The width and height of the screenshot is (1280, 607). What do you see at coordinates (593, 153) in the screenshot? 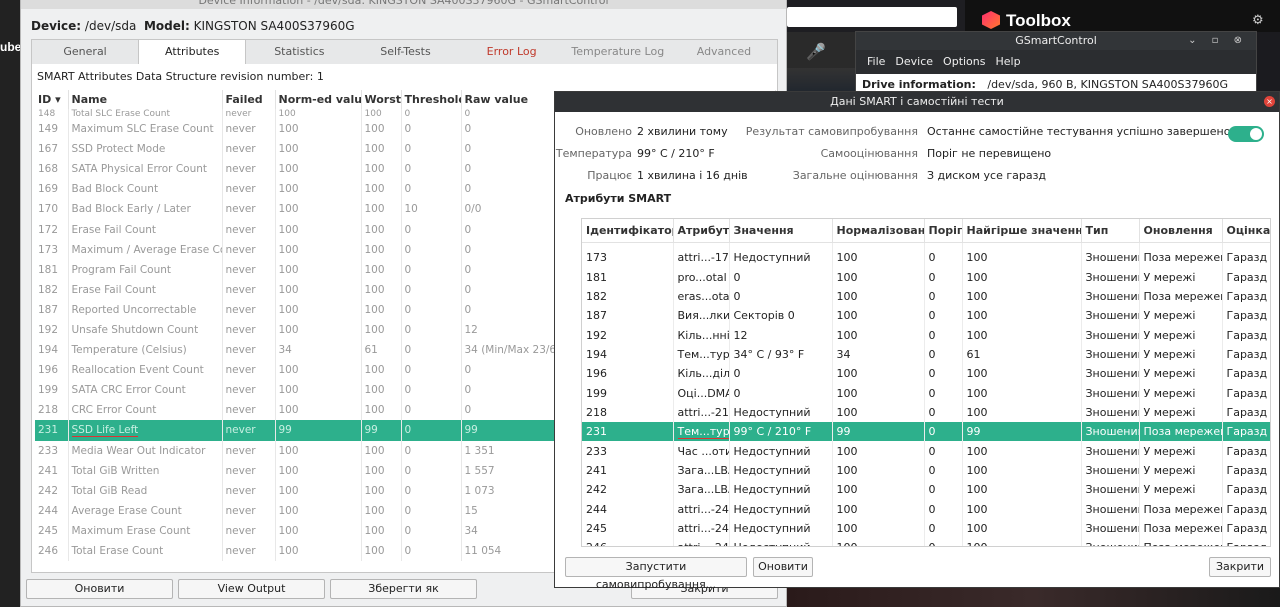
I see `temperature-label: Температура` at bounding box center [593, 153].